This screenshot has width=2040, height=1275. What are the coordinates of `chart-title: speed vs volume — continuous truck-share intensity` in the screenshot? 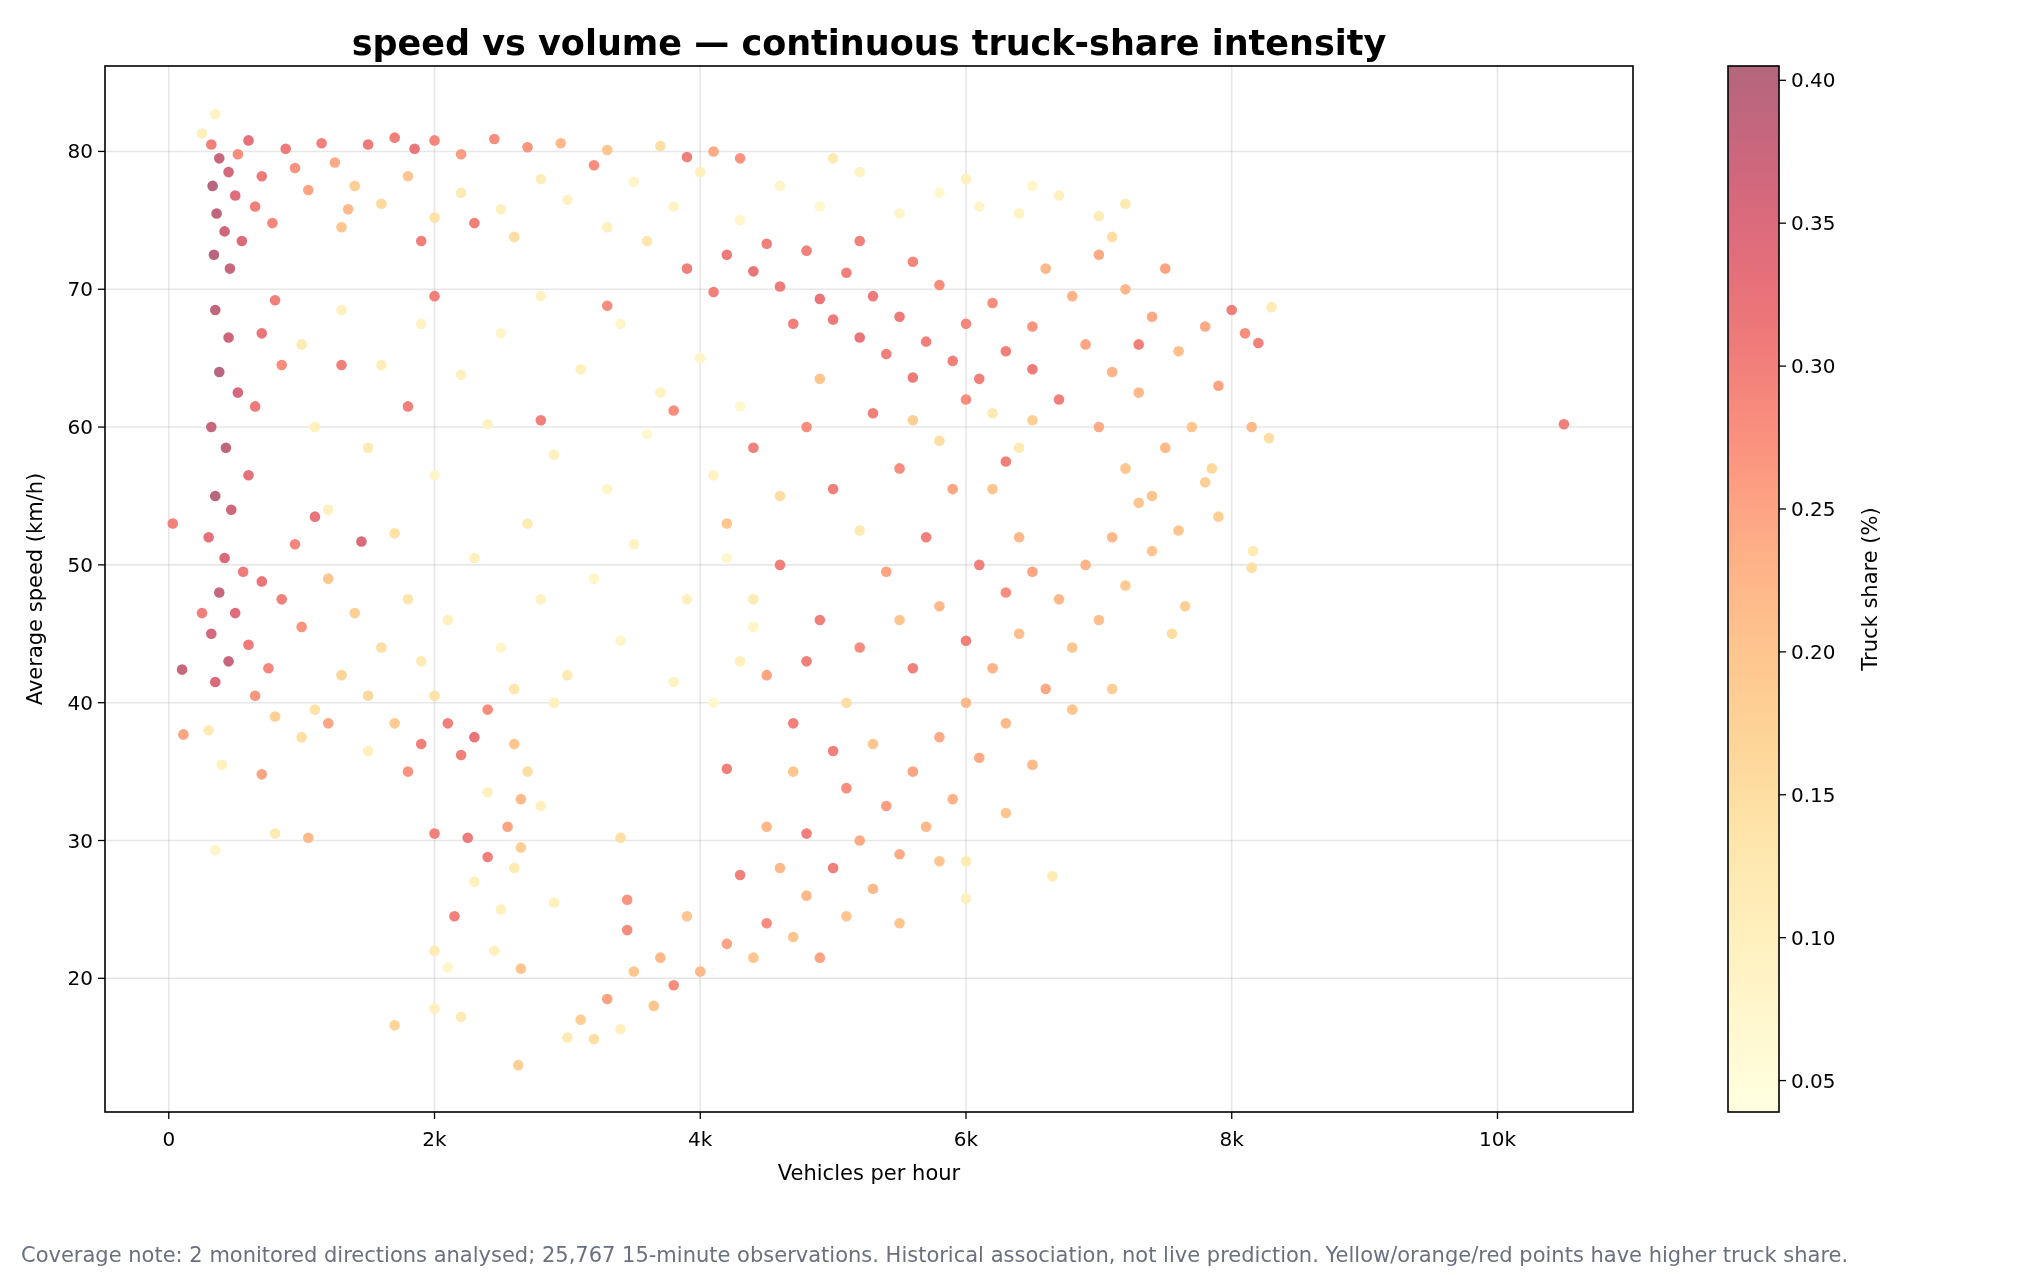 It's located at (869, 43).